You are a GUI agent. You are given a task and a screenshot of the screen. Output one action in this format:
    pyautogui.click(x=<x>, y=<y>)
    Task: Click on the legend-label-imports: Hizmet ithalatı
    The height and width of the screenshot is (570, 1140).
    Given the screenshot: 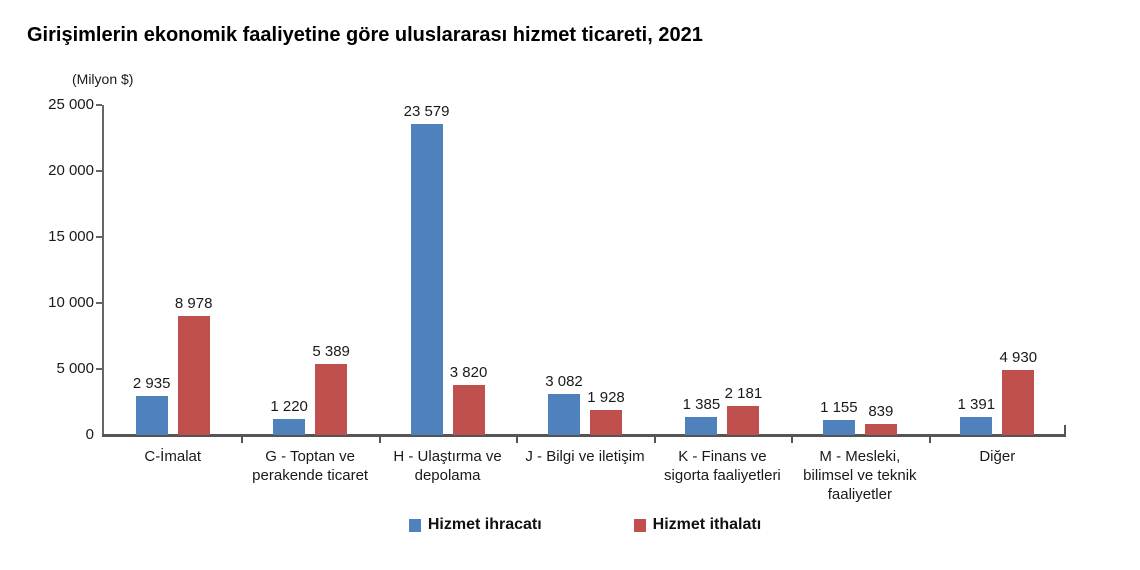 What is the action you would take?
    pyautogui.click(x=707, y=524)
    